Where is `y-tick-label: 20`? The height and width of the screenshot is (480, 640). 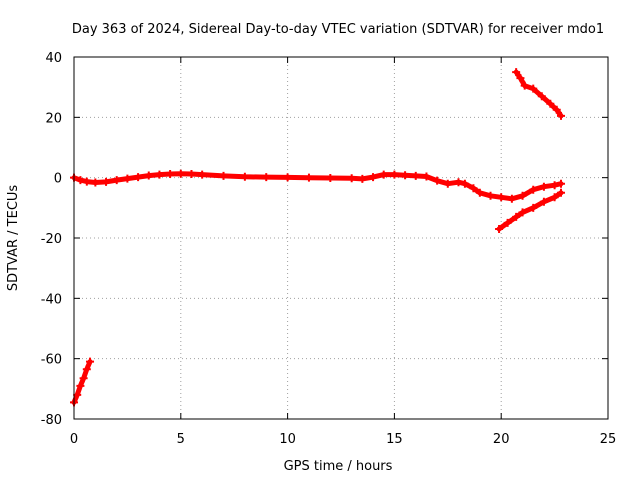
y-tick-label: 20 is located at coordinates (53, 118).